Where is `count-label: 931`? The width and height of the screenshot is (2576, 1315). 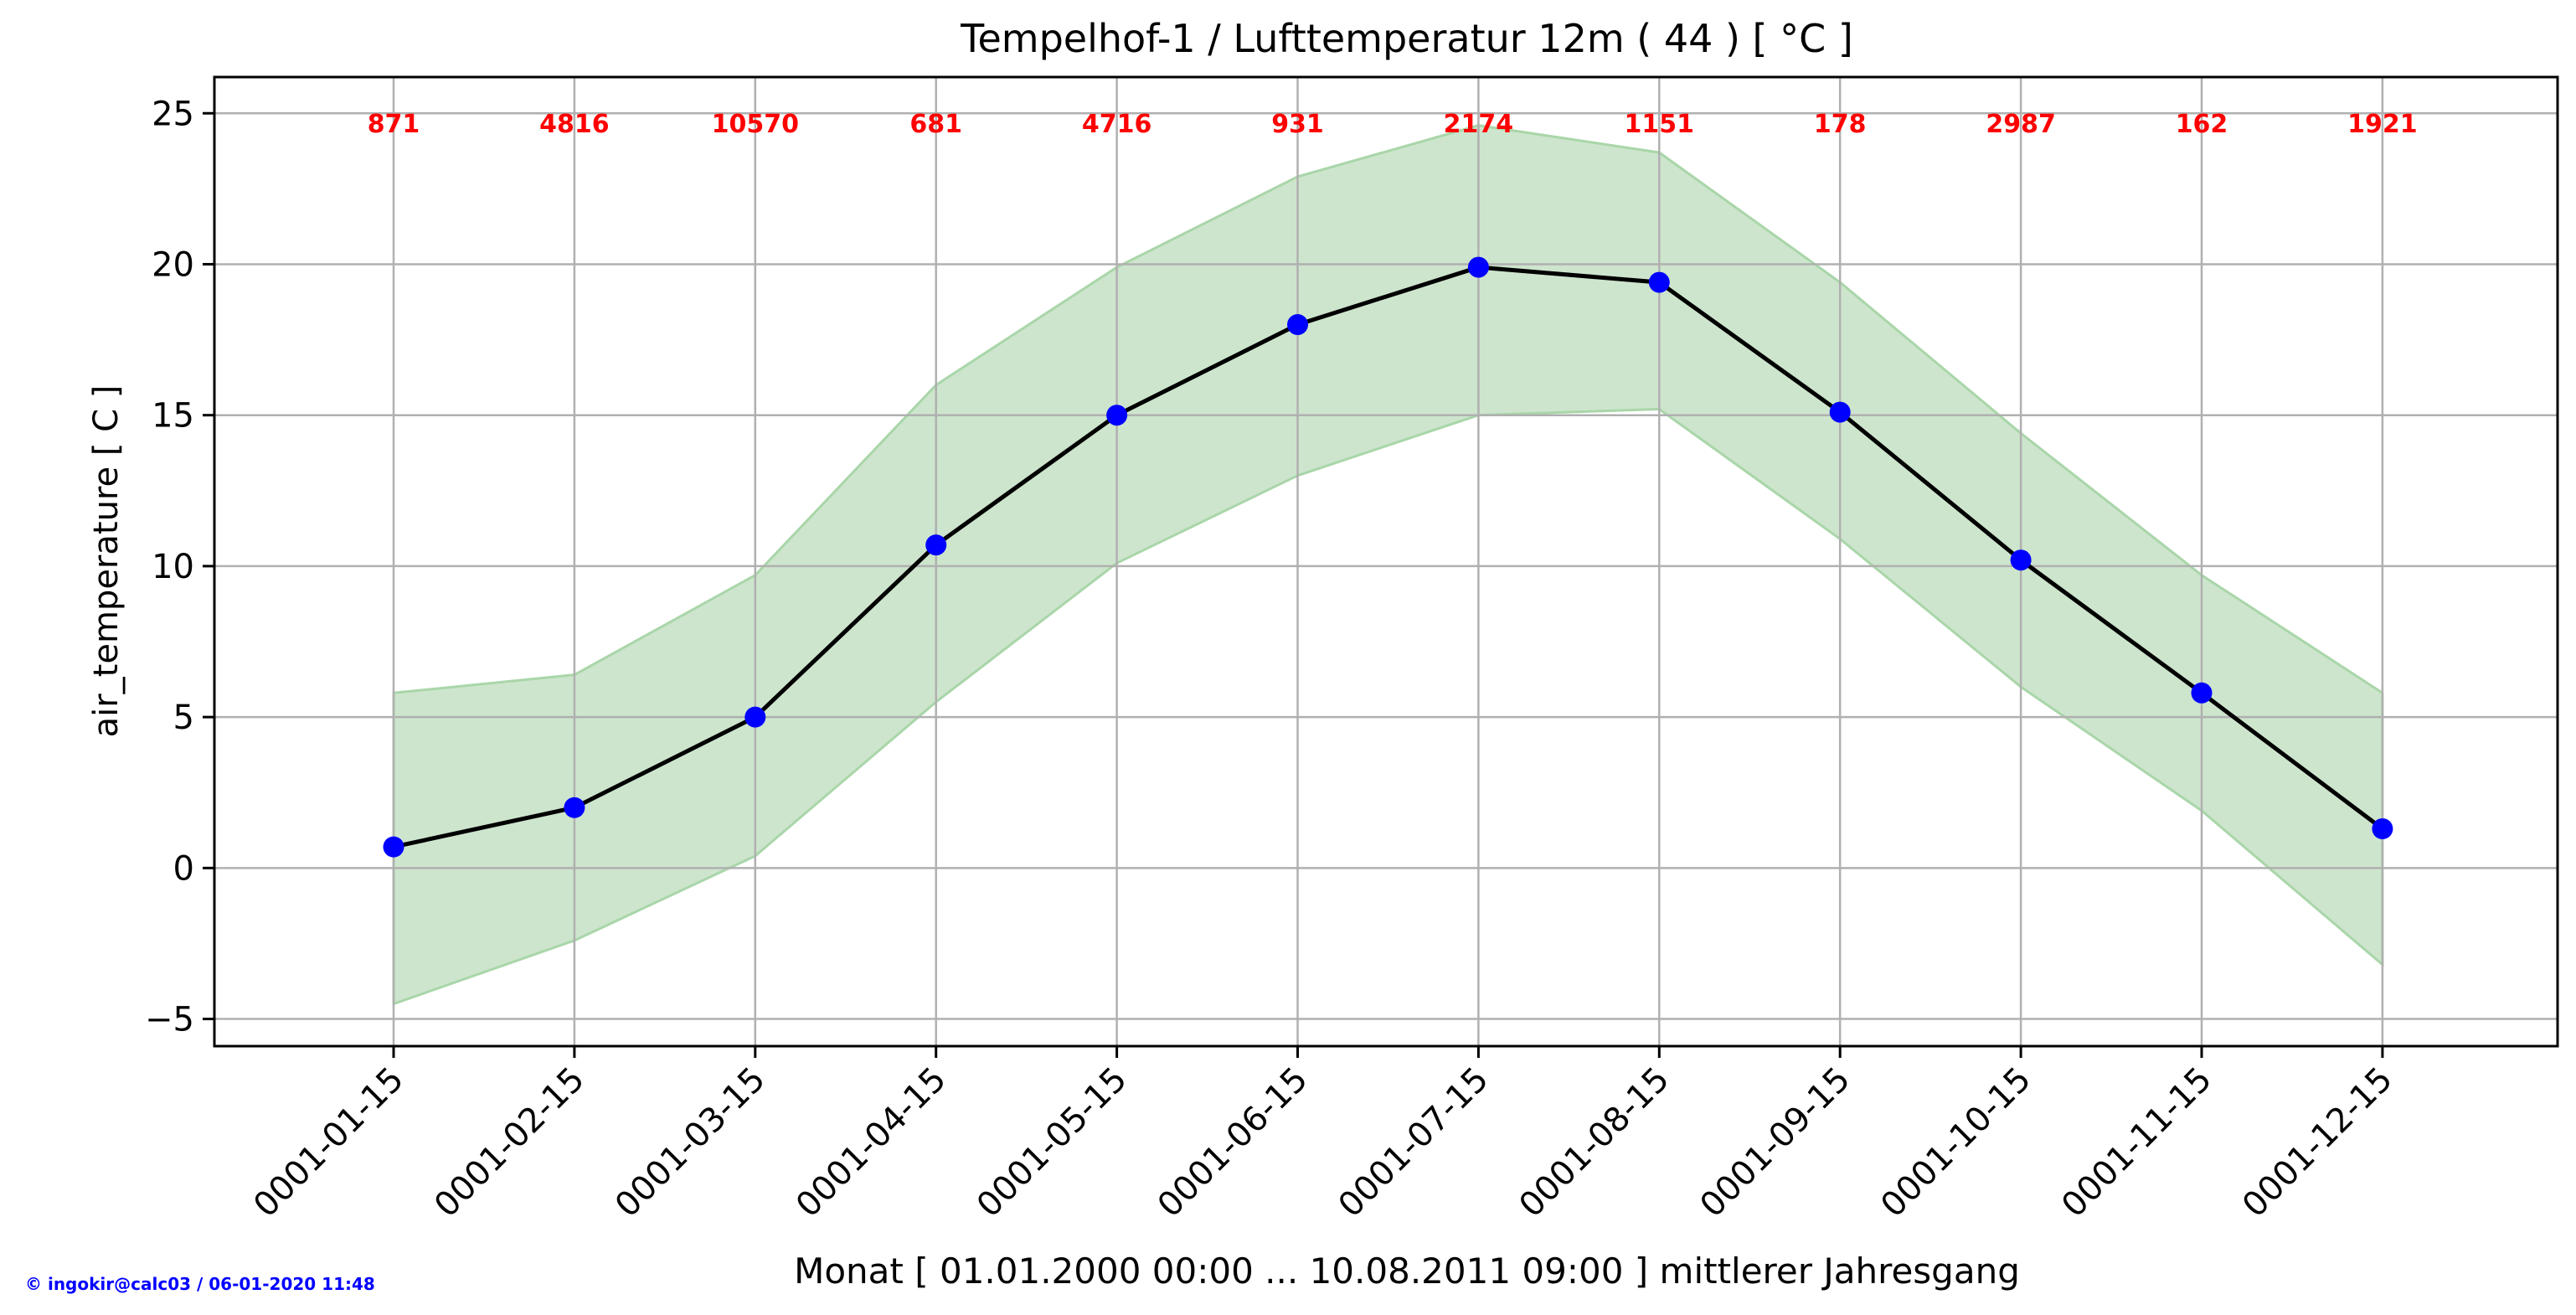 count-label: 931 is located at coordinates (1297, 124).